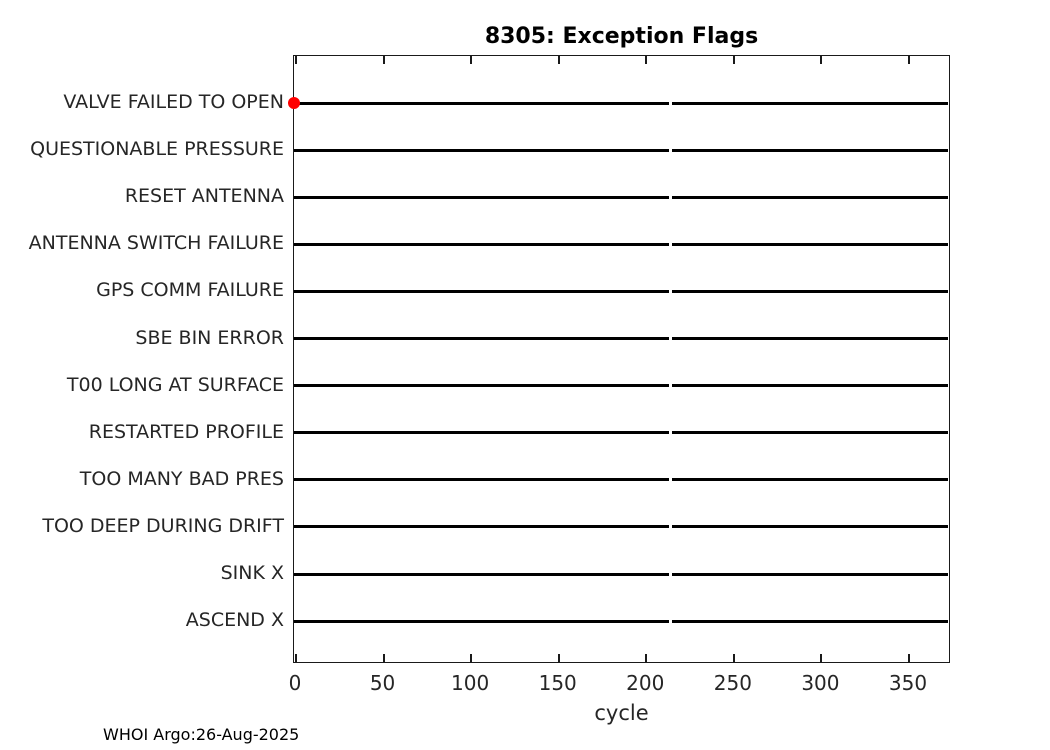  Describe the element at coordinates (209, 337) in the screenshot. I see `y-category-label: SBE BIN ERROR` at that location.